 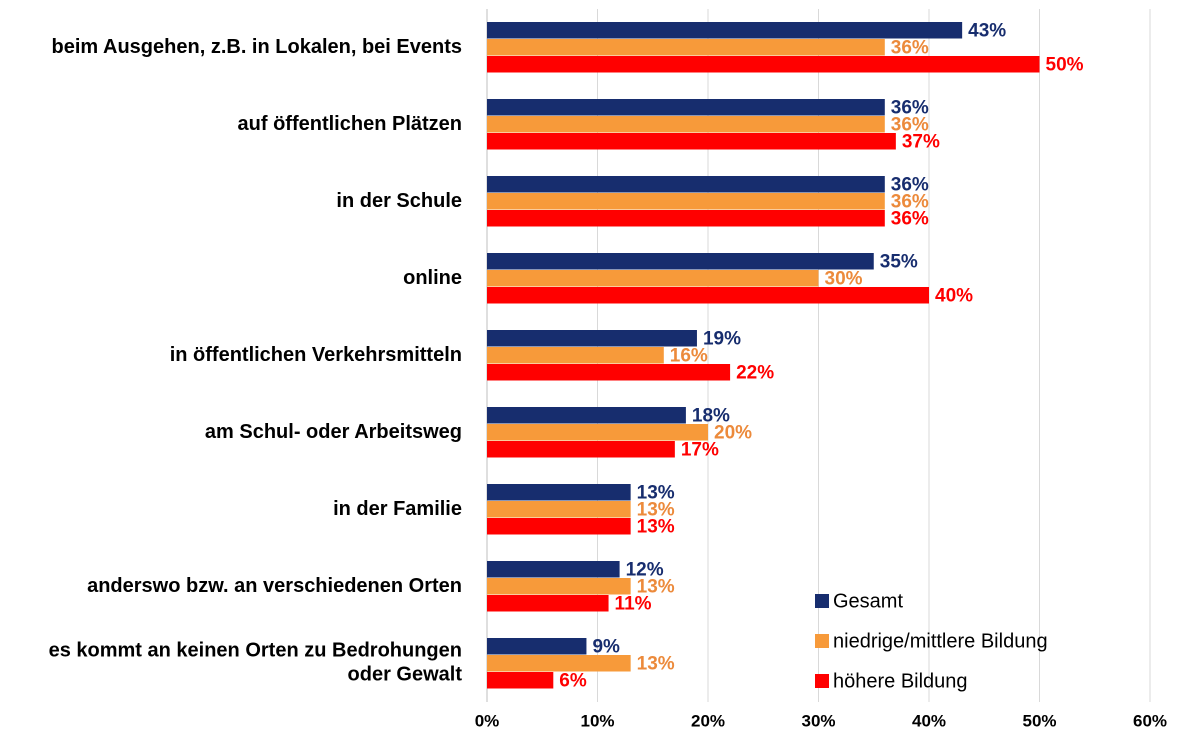 What do you see at coordinates (689, 356) in the screenshot?
I see `value-label: 16%` at bounding box center [689, 356].